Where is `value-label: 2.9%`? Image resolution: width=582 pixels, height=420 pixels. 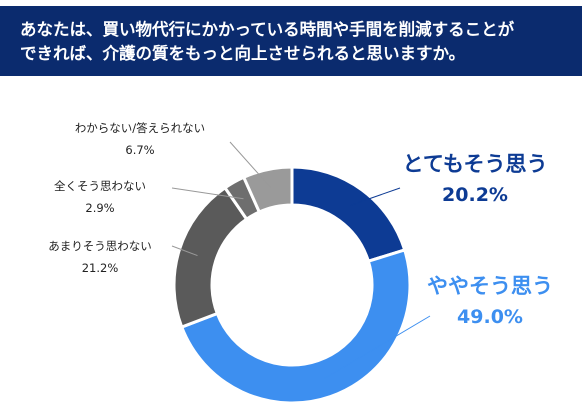
value-label: 2.9% is located at coordinates (100, 208).